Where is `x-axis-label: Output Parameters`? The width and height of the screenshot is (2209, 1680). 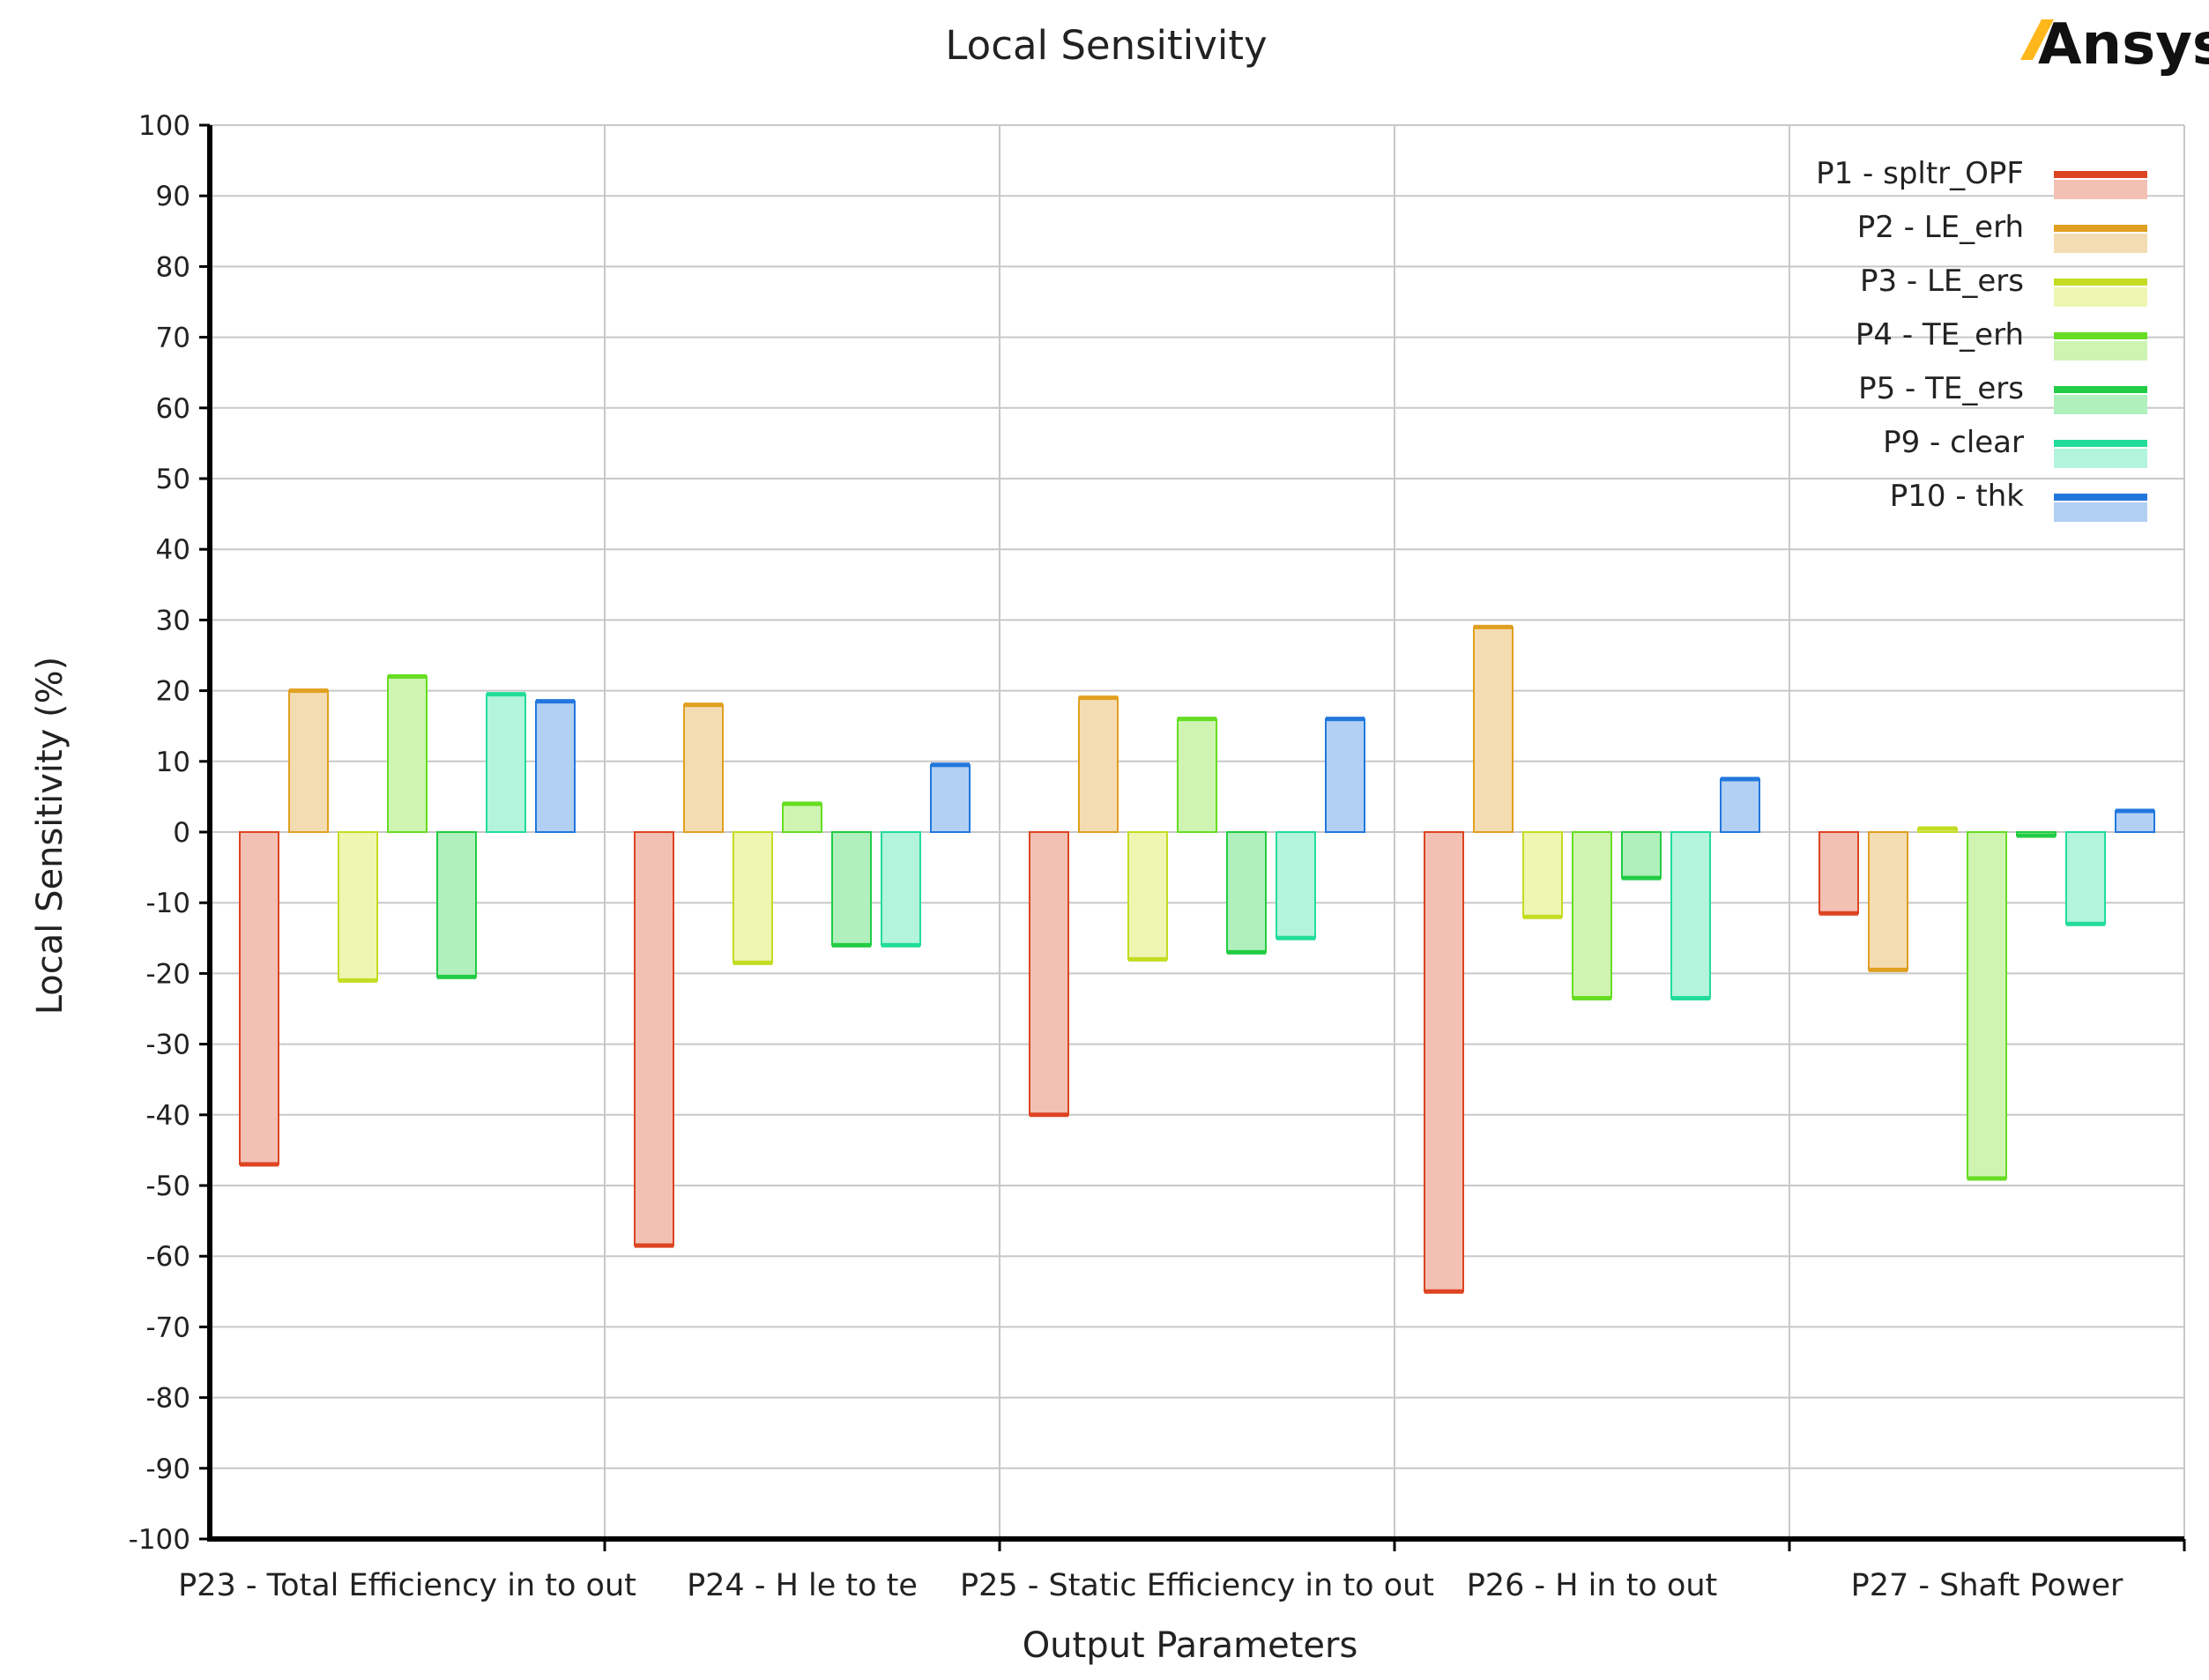
x-axis-label: Output Parameters is located at coordinates (1190, 1645).